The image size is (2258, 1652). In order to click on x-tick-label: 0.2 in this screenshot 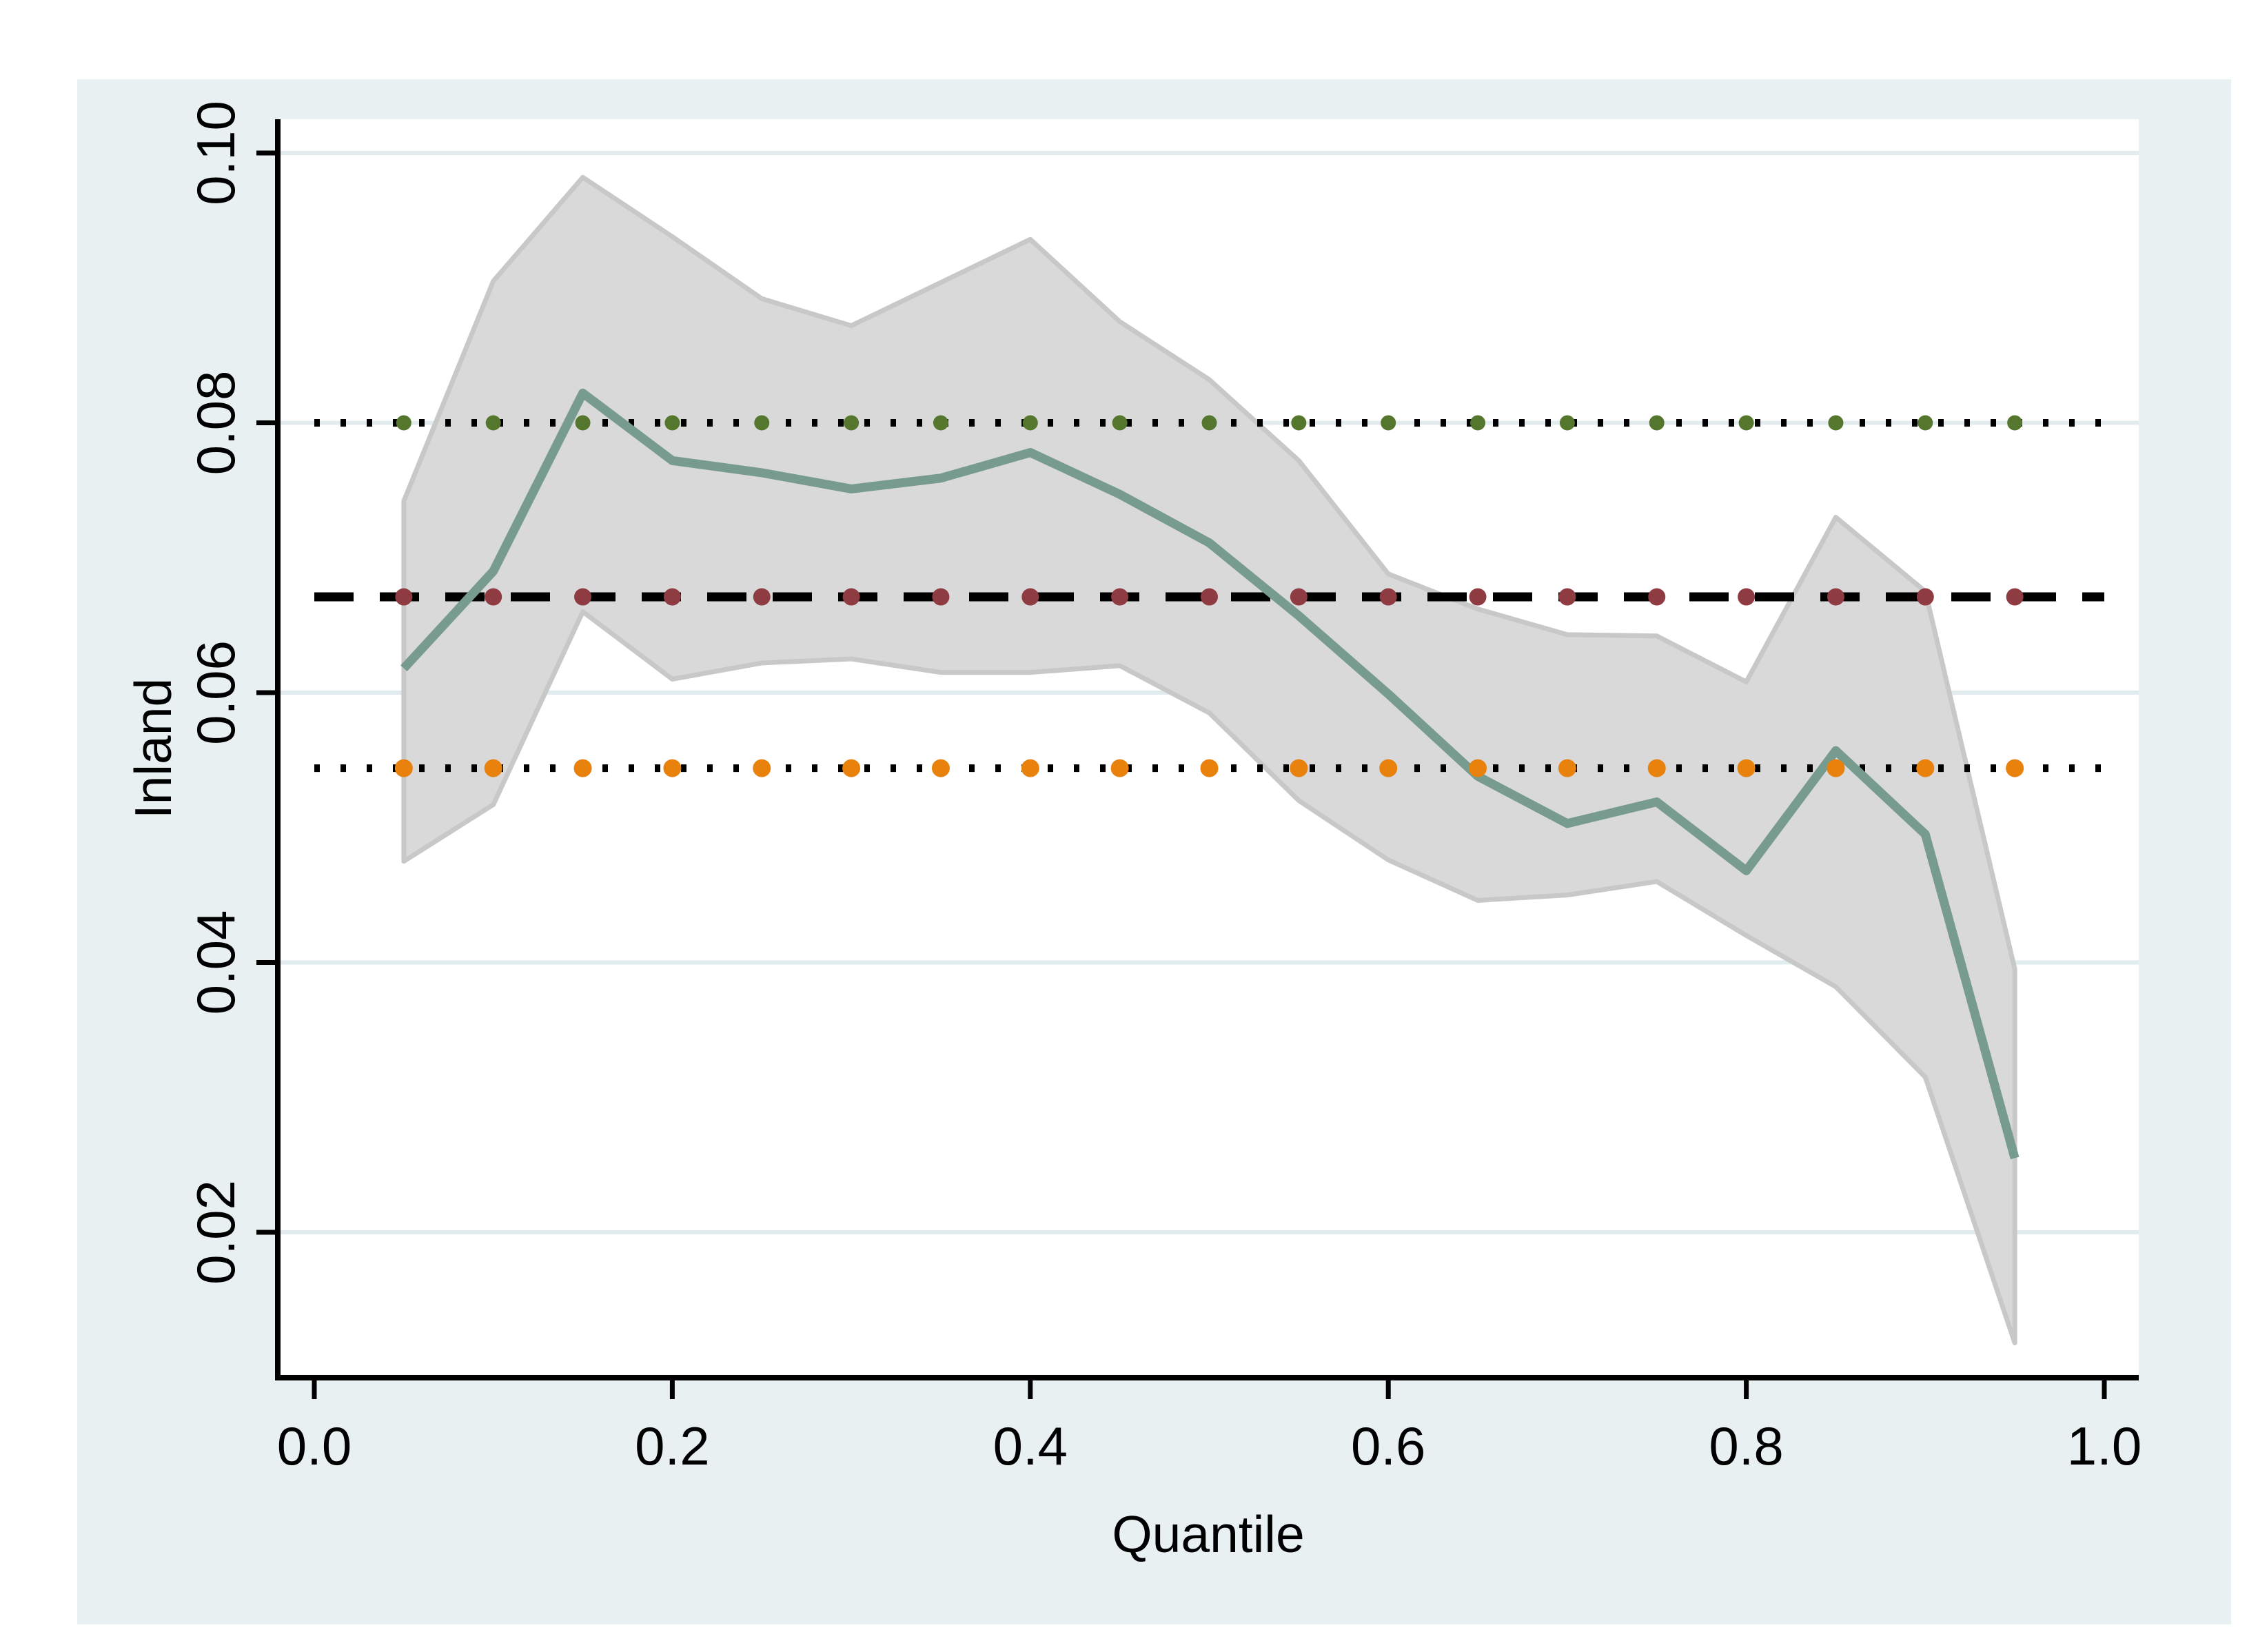, I will do `click(672, 1446)`.